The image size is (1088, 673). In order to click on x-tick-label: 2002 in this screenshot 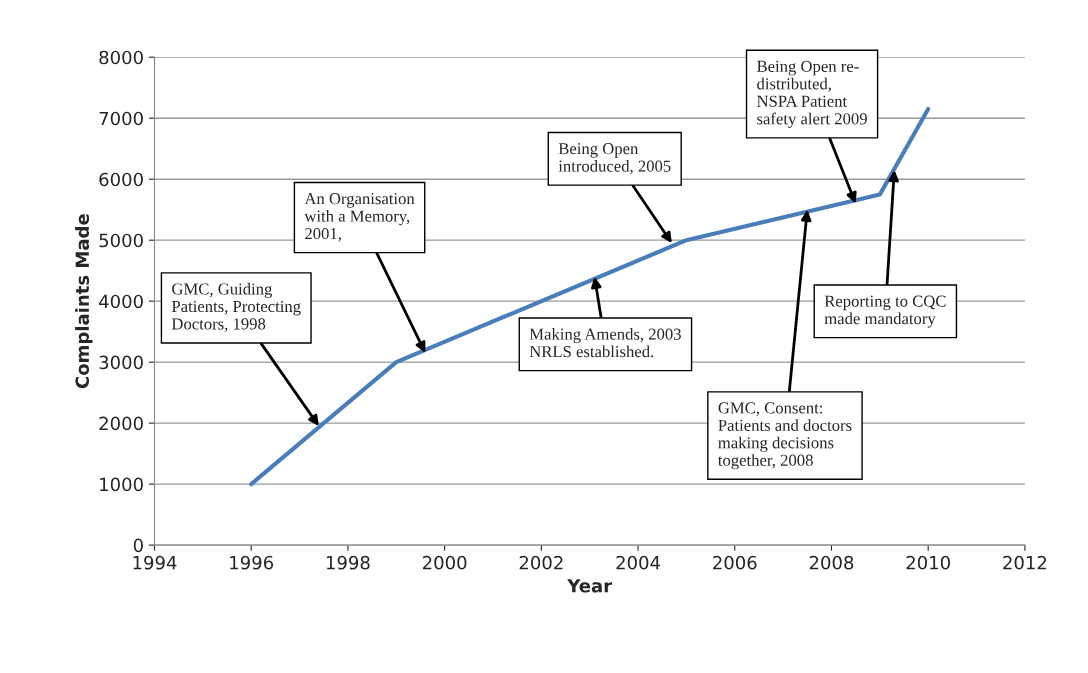, I will do `click(541, 562)`.